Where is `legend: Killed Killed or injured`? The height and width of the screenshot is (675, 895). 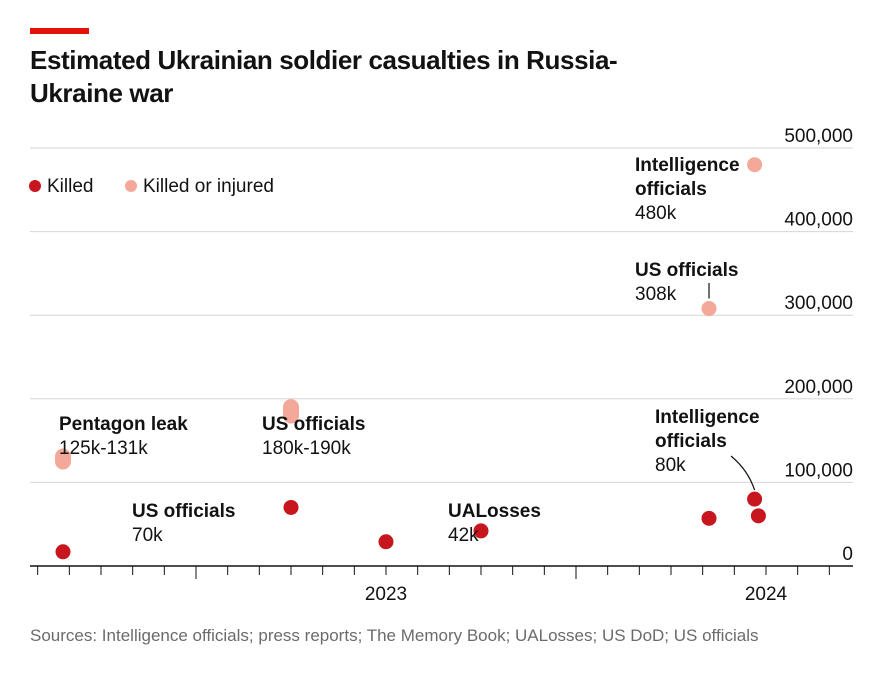
legend: Killed Killed or injured is located at coordinates (151, 186).